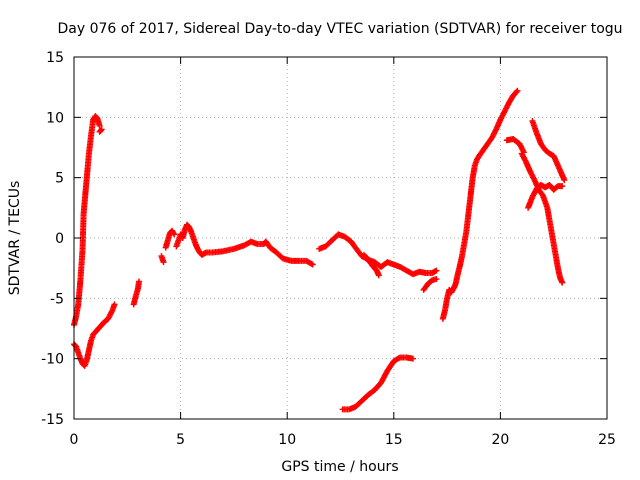 Image resolution: width=640 pixels, height=480 pixels. Describe the element at coordinates (339, 467) in the screenshot. I see `x-axis-label: GPS time / hours` at that location.